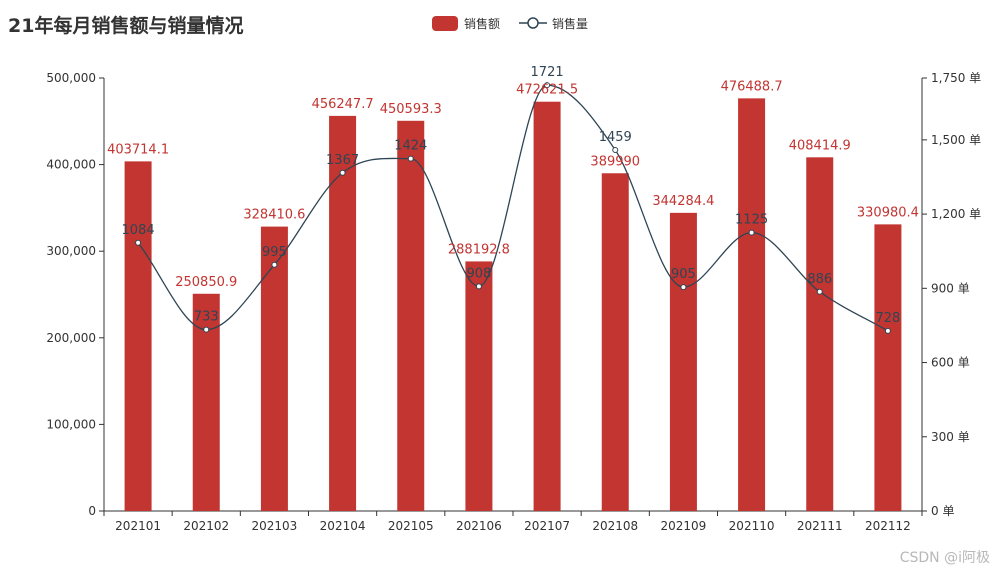 Image resolution: width=1000 pixels, height=574 pixels. Describe the element at coordinates (547, 526) in the screenshot. I see `x-axis-tick-label: 202107` at that location.